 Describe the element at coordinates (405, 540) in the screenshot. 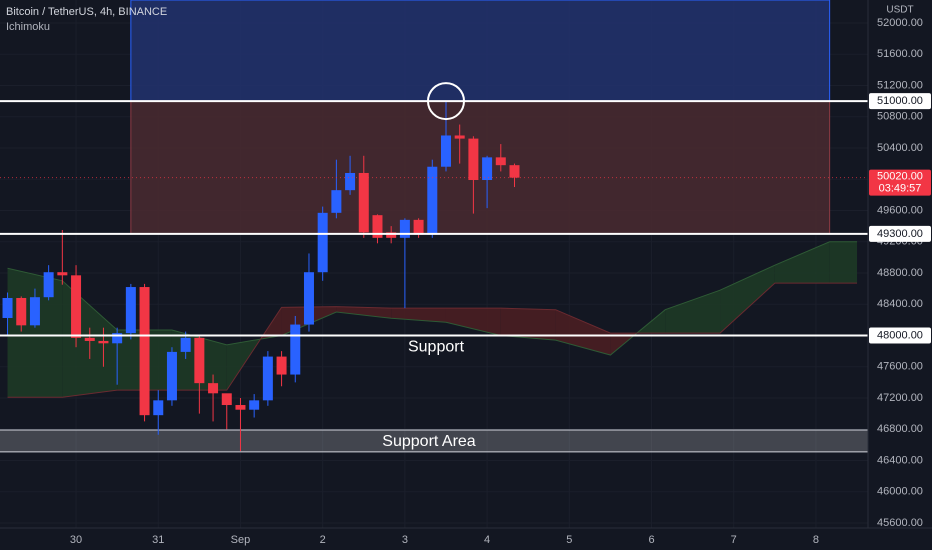

I see `x-tick-label: 3` at that location.